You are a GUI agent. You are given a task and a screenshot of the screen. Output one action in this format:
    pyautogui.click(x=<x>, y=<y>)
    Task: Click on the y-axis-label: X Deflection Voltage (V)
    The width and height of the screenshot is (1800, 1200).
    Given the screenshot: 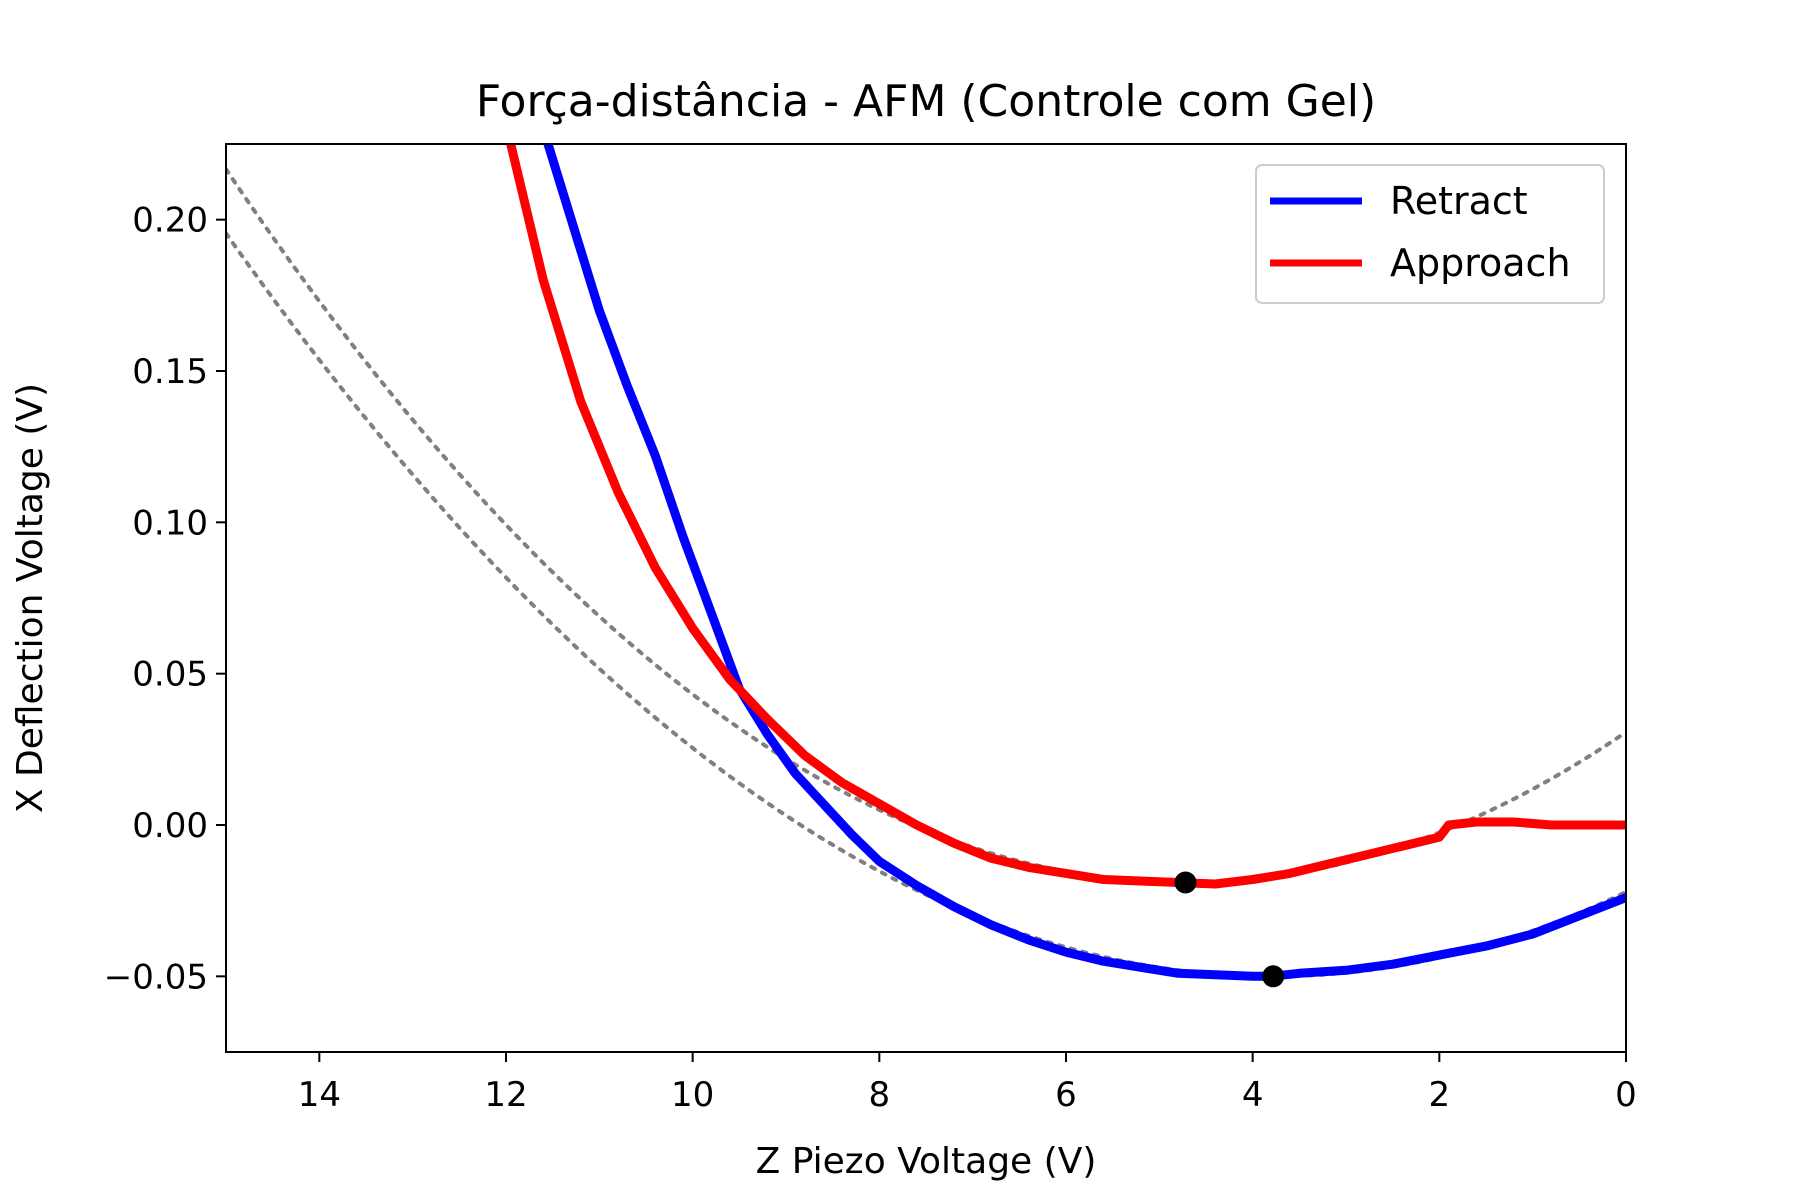 What is the action you would take?
    pyautogui.click(x=30, y=598)
    